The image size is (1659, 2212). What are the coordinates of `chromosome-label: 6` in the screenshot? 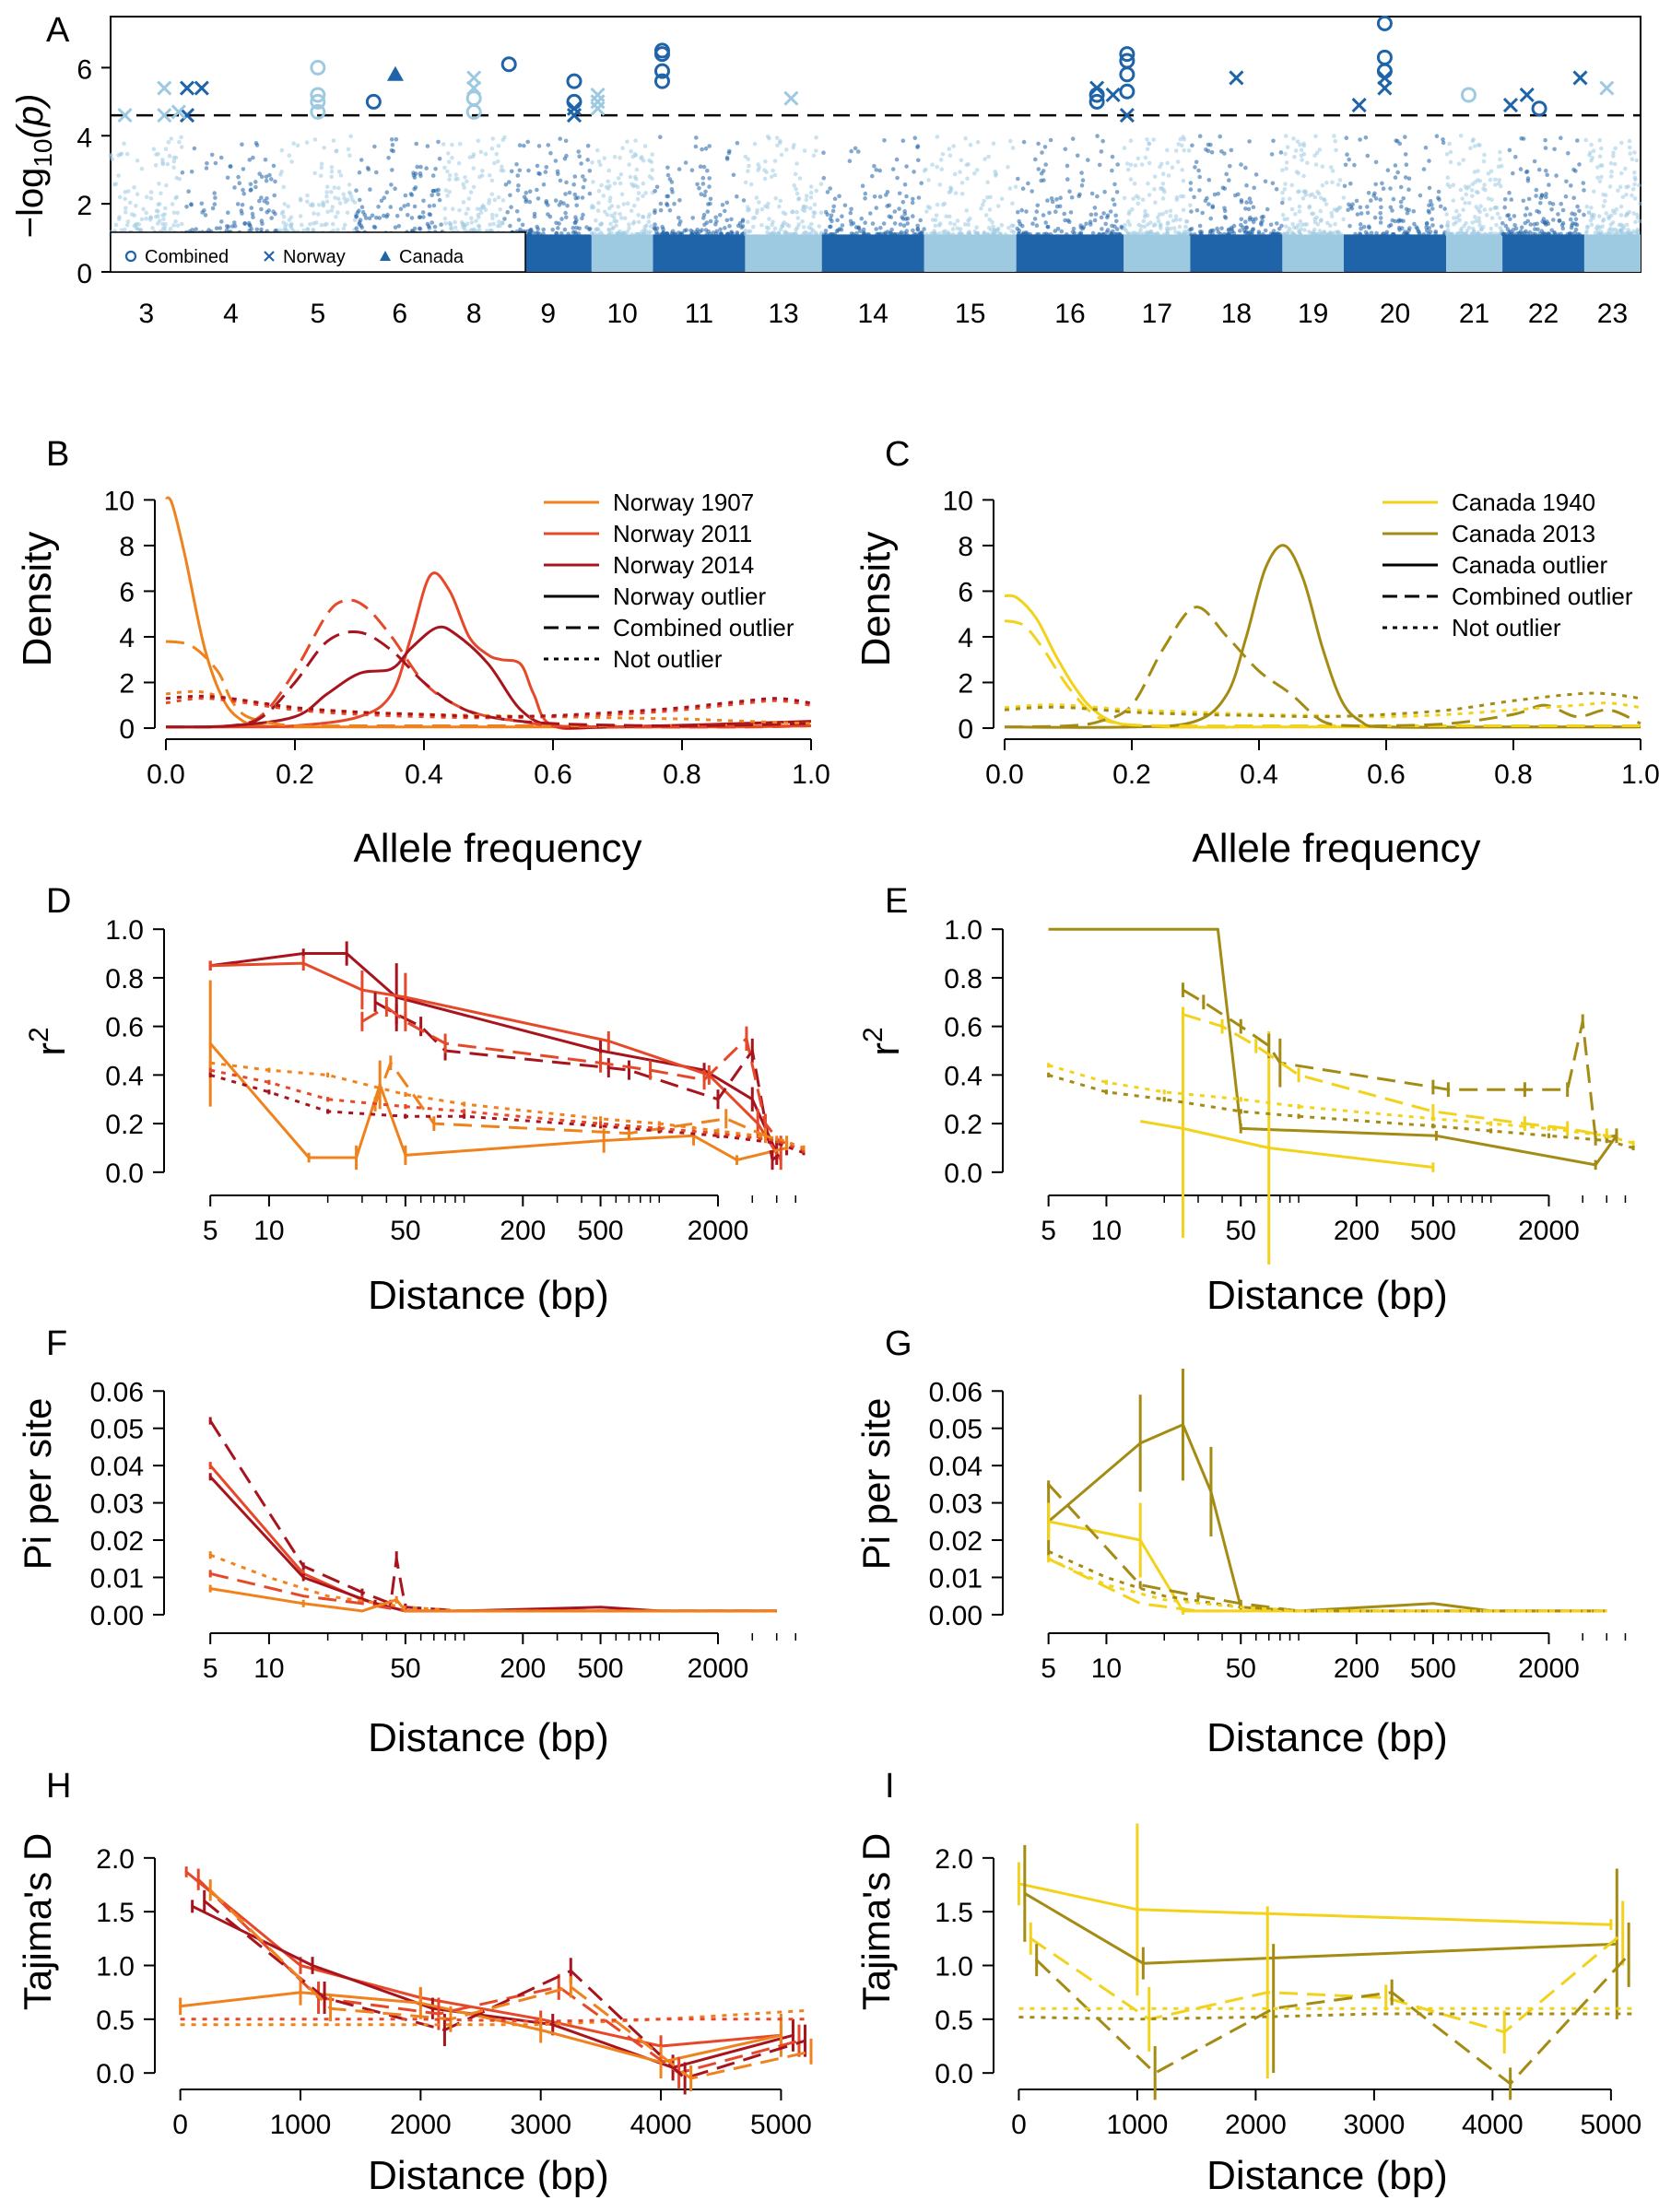 It's located at (399, 314).